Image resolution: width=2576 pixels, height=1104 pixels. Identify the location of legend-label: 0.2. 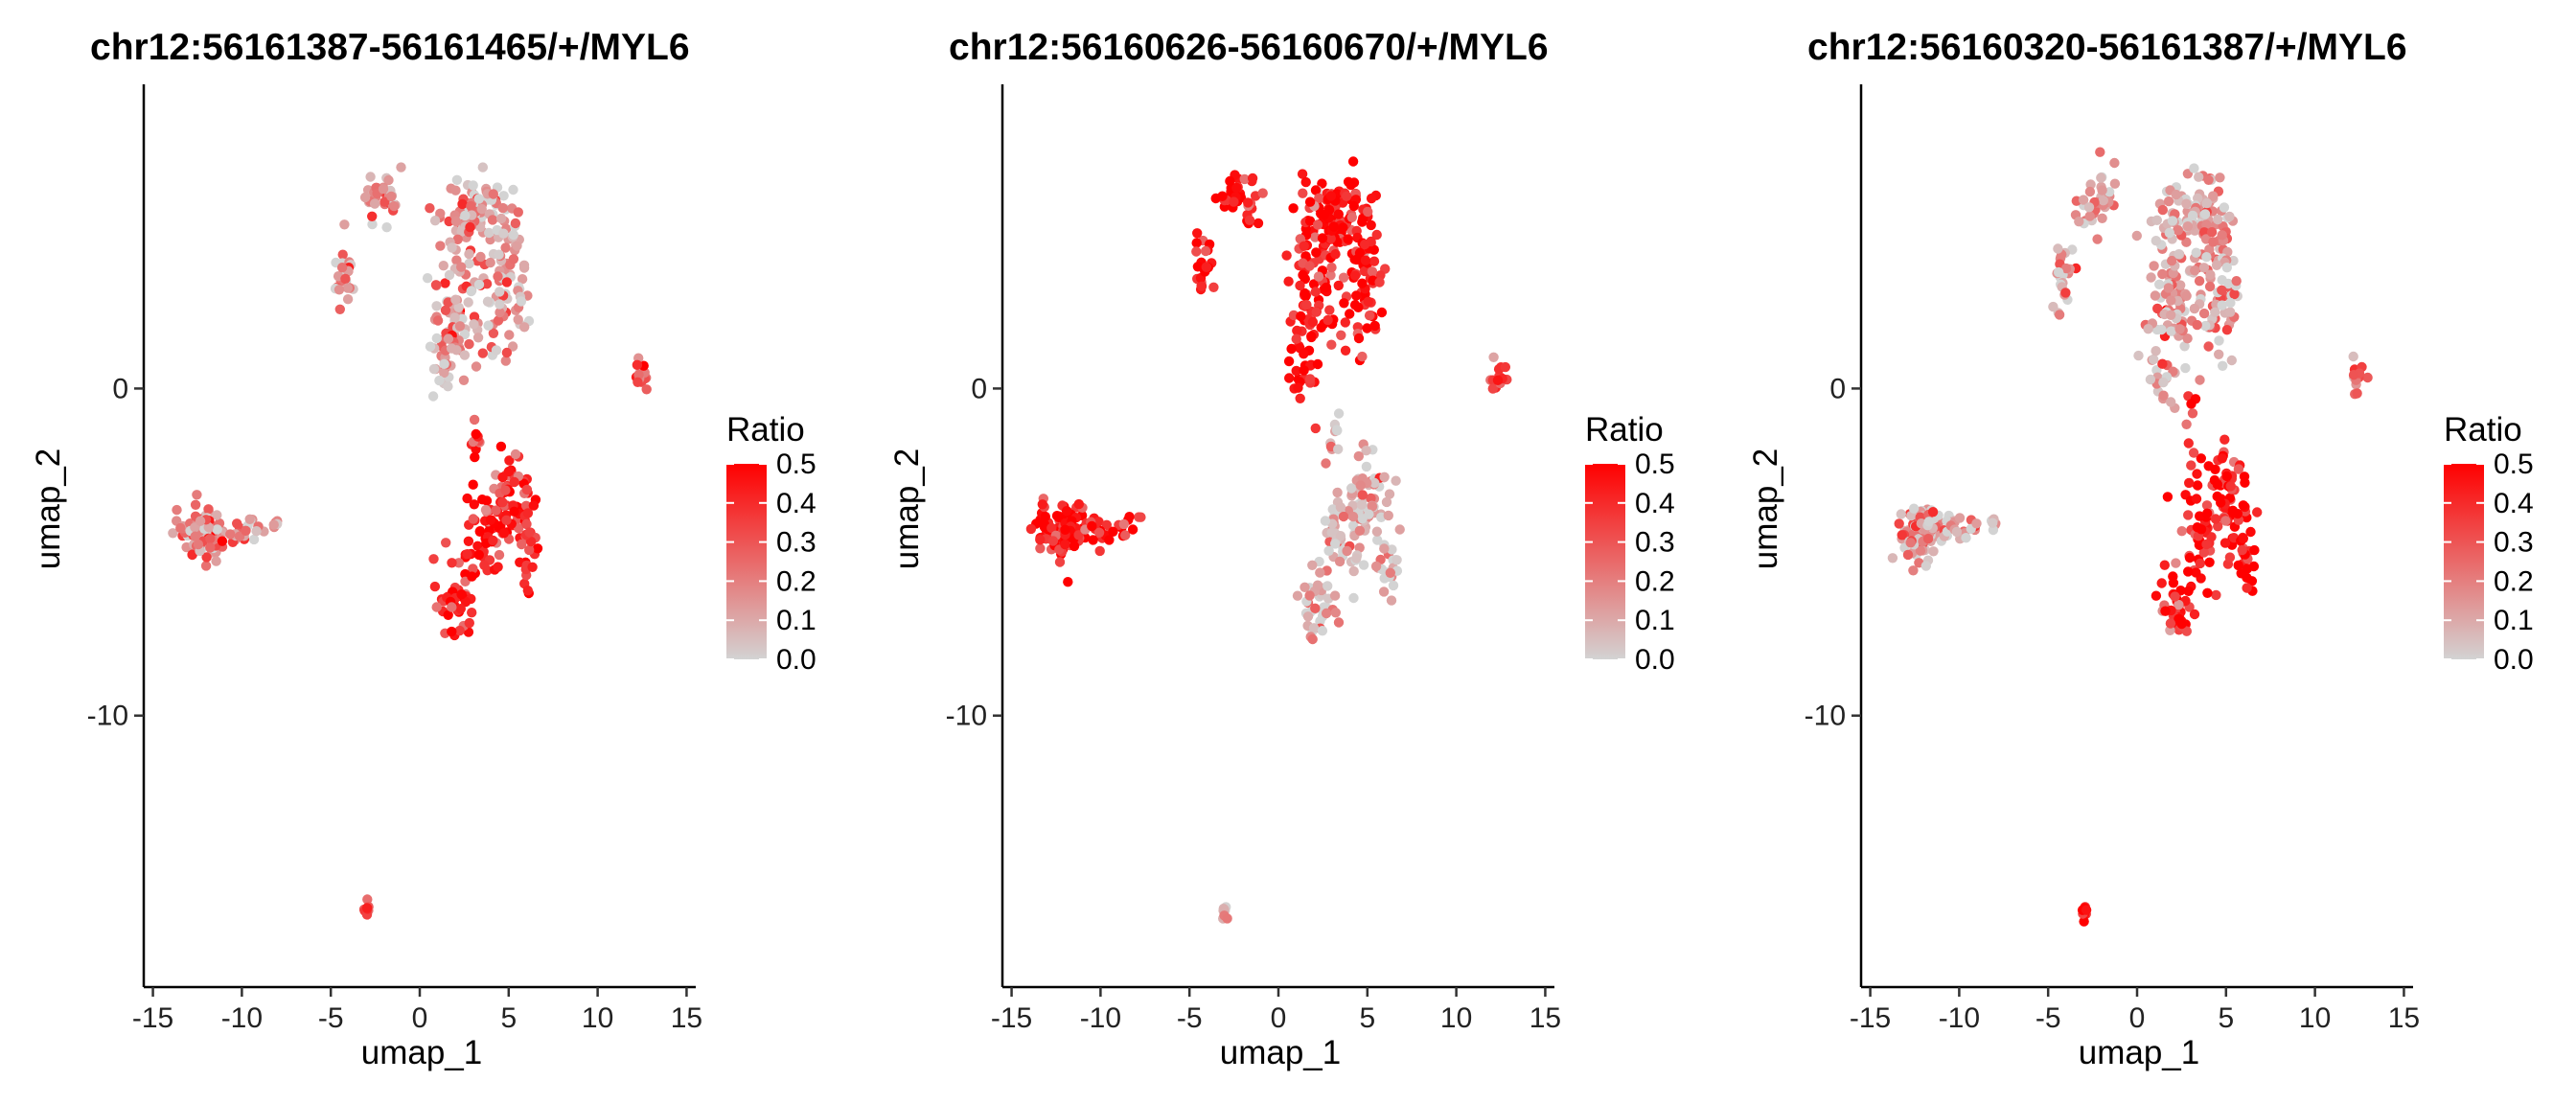
(2514, 581).